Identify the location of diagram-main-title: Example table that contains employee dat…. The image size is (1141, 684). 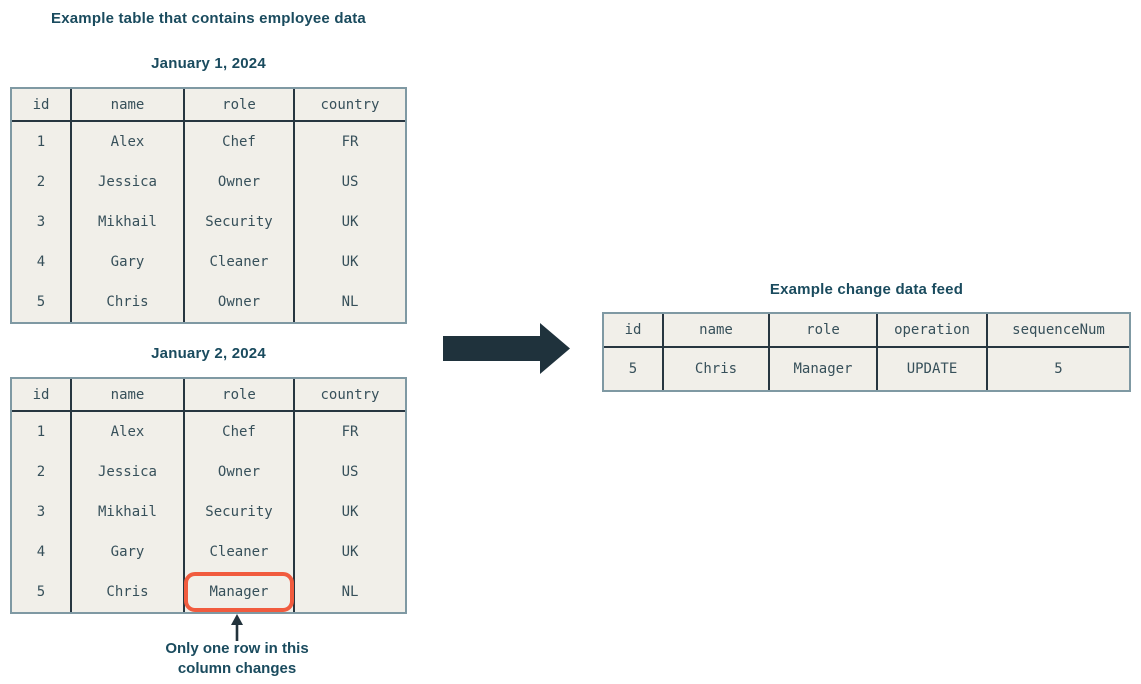
(208, 18).